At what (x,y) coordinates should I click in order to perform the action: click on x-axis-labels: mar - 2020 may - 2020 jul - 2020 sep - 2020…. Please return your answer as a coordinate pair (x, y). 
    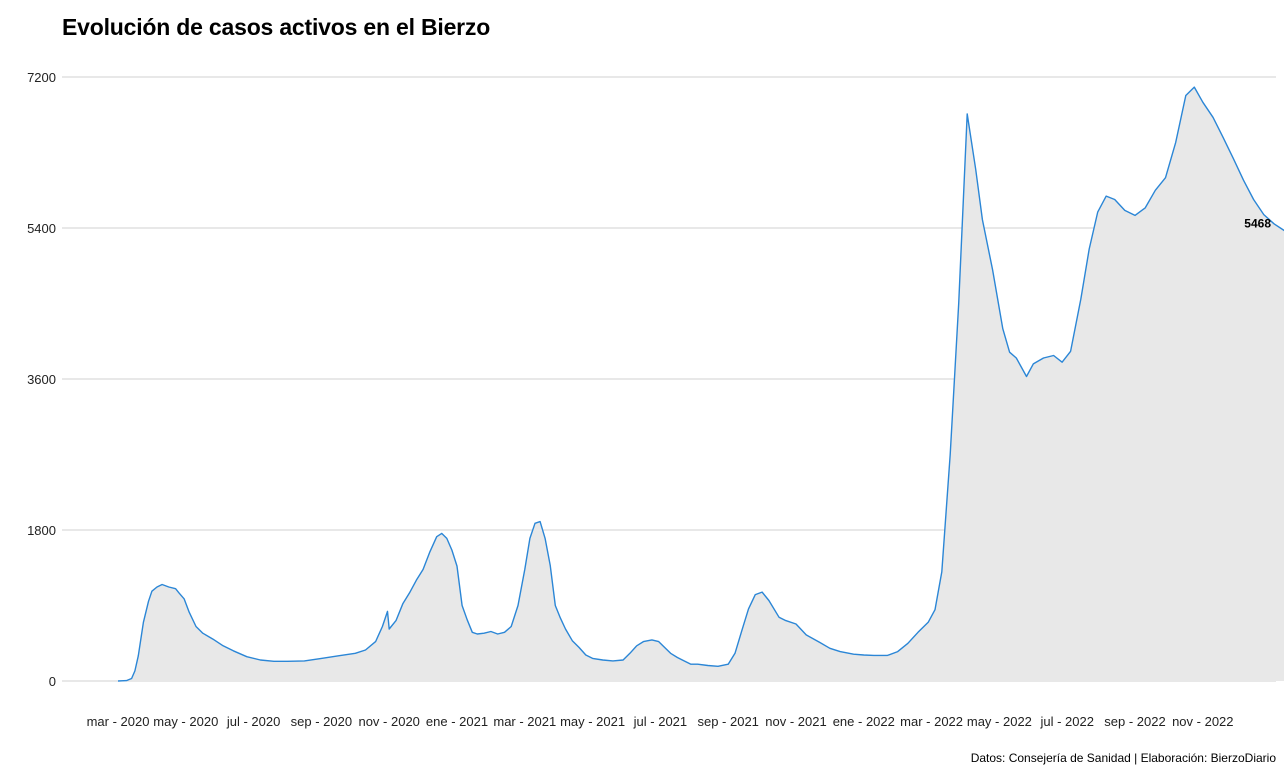
    Looking at the image, I should click on (660, 721).